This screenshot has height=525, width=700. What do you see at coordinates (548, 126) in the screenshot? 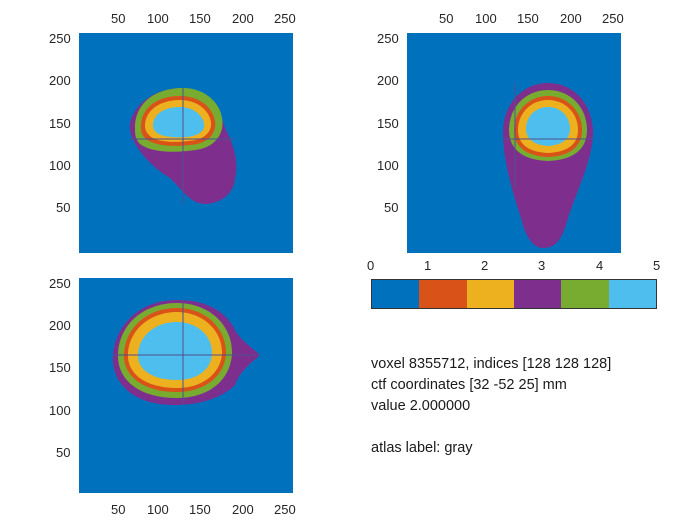
I see `coronal-white` at bounding box center [548, 126].